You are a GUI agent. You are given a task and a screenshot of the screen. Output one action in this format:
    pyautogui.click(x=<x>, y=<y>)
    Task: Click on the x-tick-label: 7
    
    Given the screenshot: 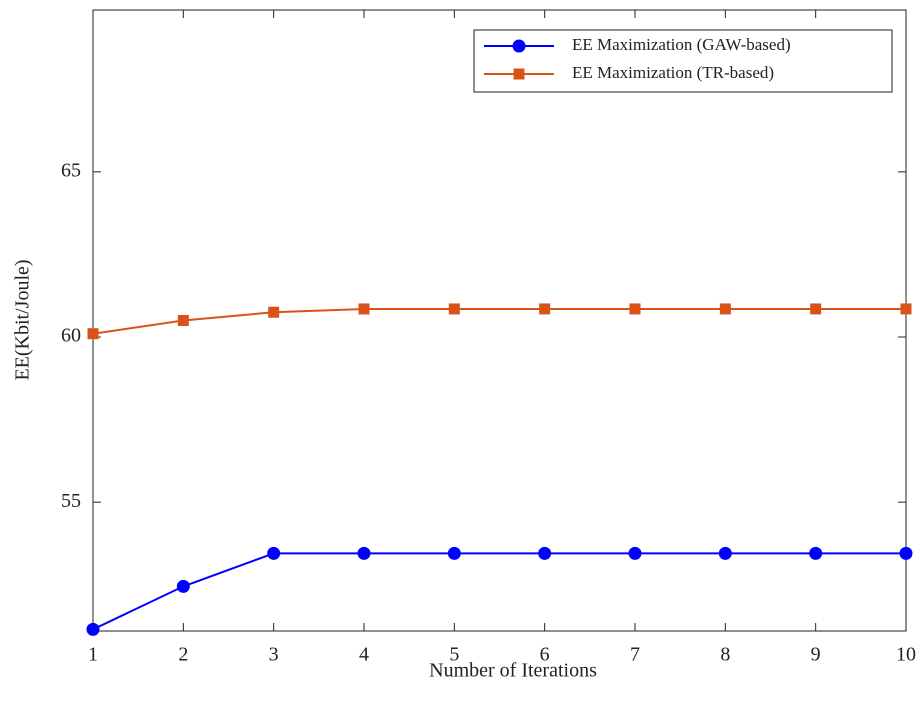 What is the action you would take?
    pyautogui.click(x=635, y=655)
    